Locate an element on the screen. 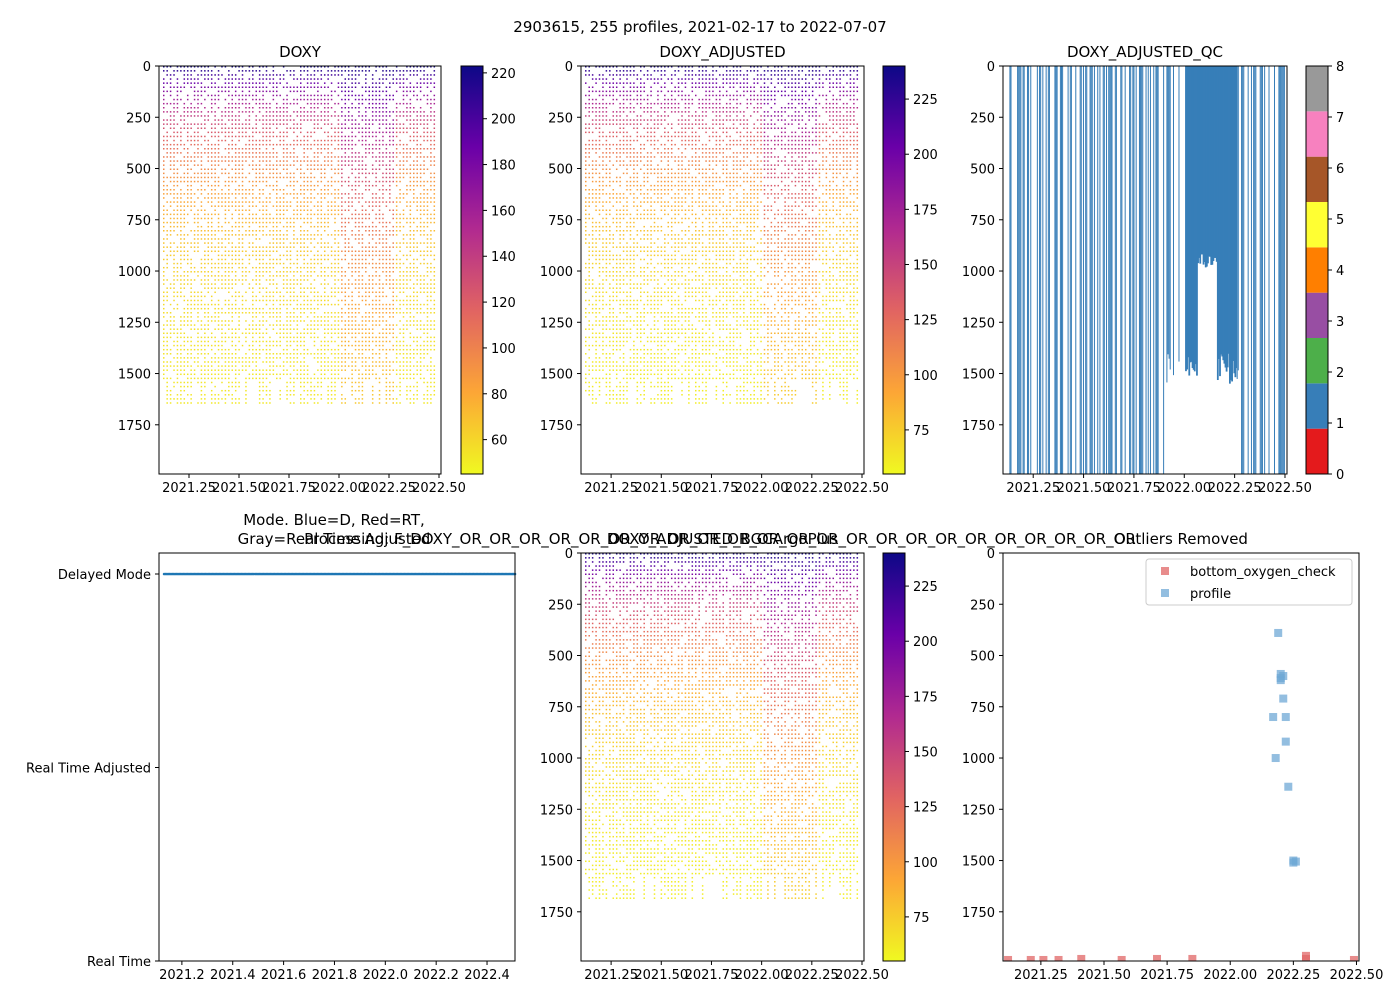 The width and height of the screenshot is (1400, 1000). x-tick-label: 2021.75 is located at coordinates (289, 488).